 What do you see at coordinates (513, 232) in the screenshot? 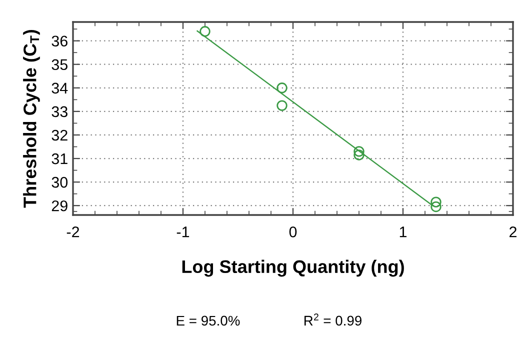
I see `x-tick-label: 2` at bounding box center [513, 232].